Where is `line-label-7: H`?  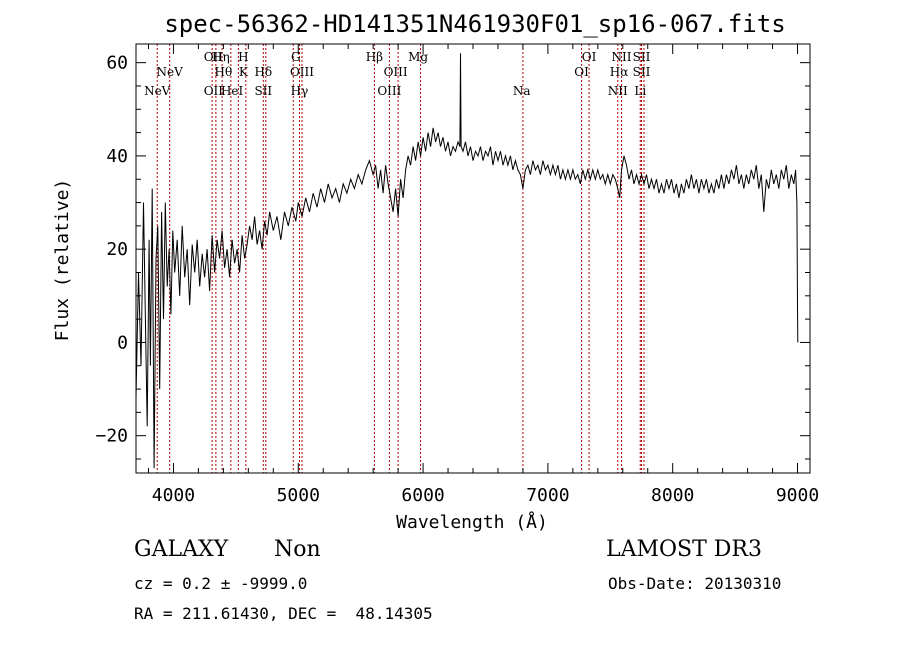
line-label-7: H is located at coordinates (243, 57).